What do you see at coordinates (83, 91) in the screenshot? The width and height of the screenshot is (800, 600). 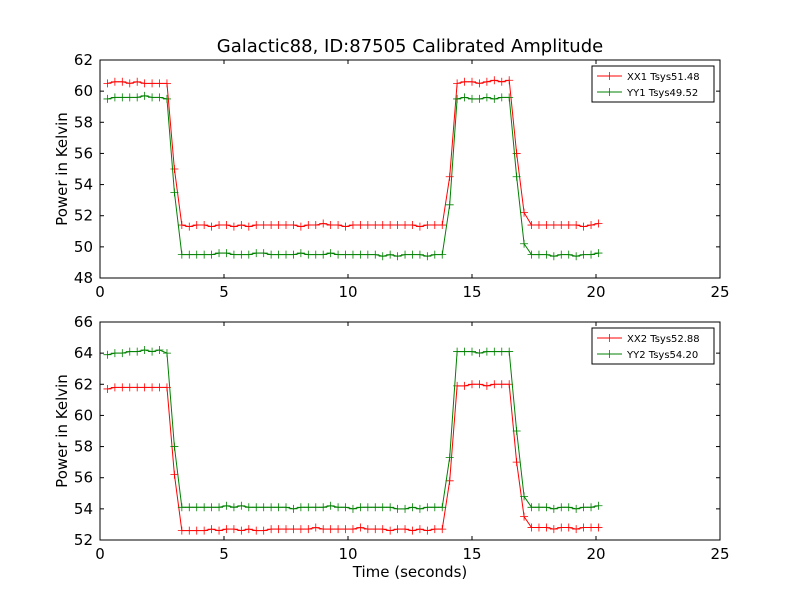 I see `top-y-tick-label: 60` at bounding box center [83, 91].